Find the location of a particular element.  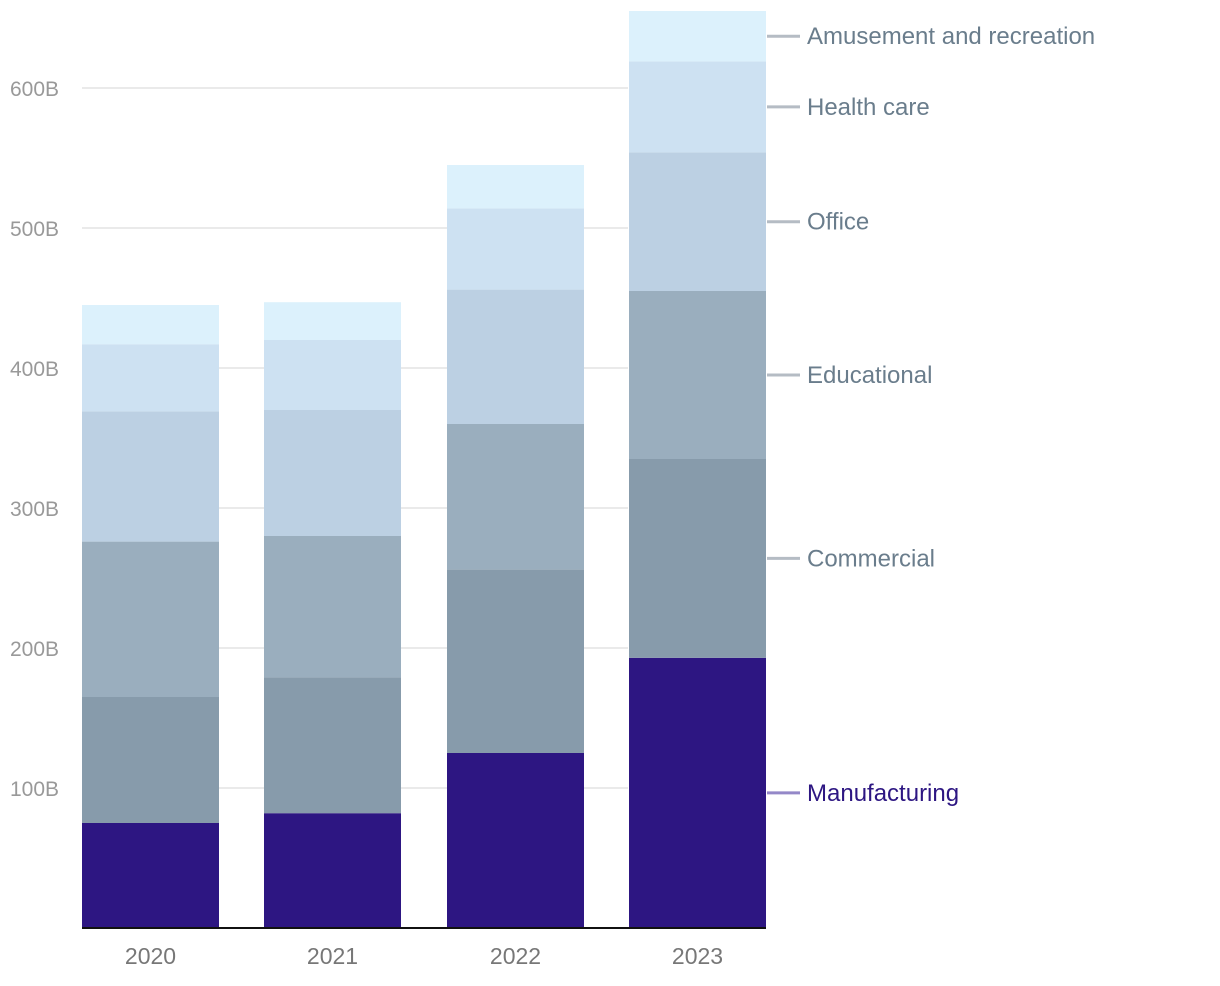

bar-segment-health-care-2023 is located at coordinates (697, 107).